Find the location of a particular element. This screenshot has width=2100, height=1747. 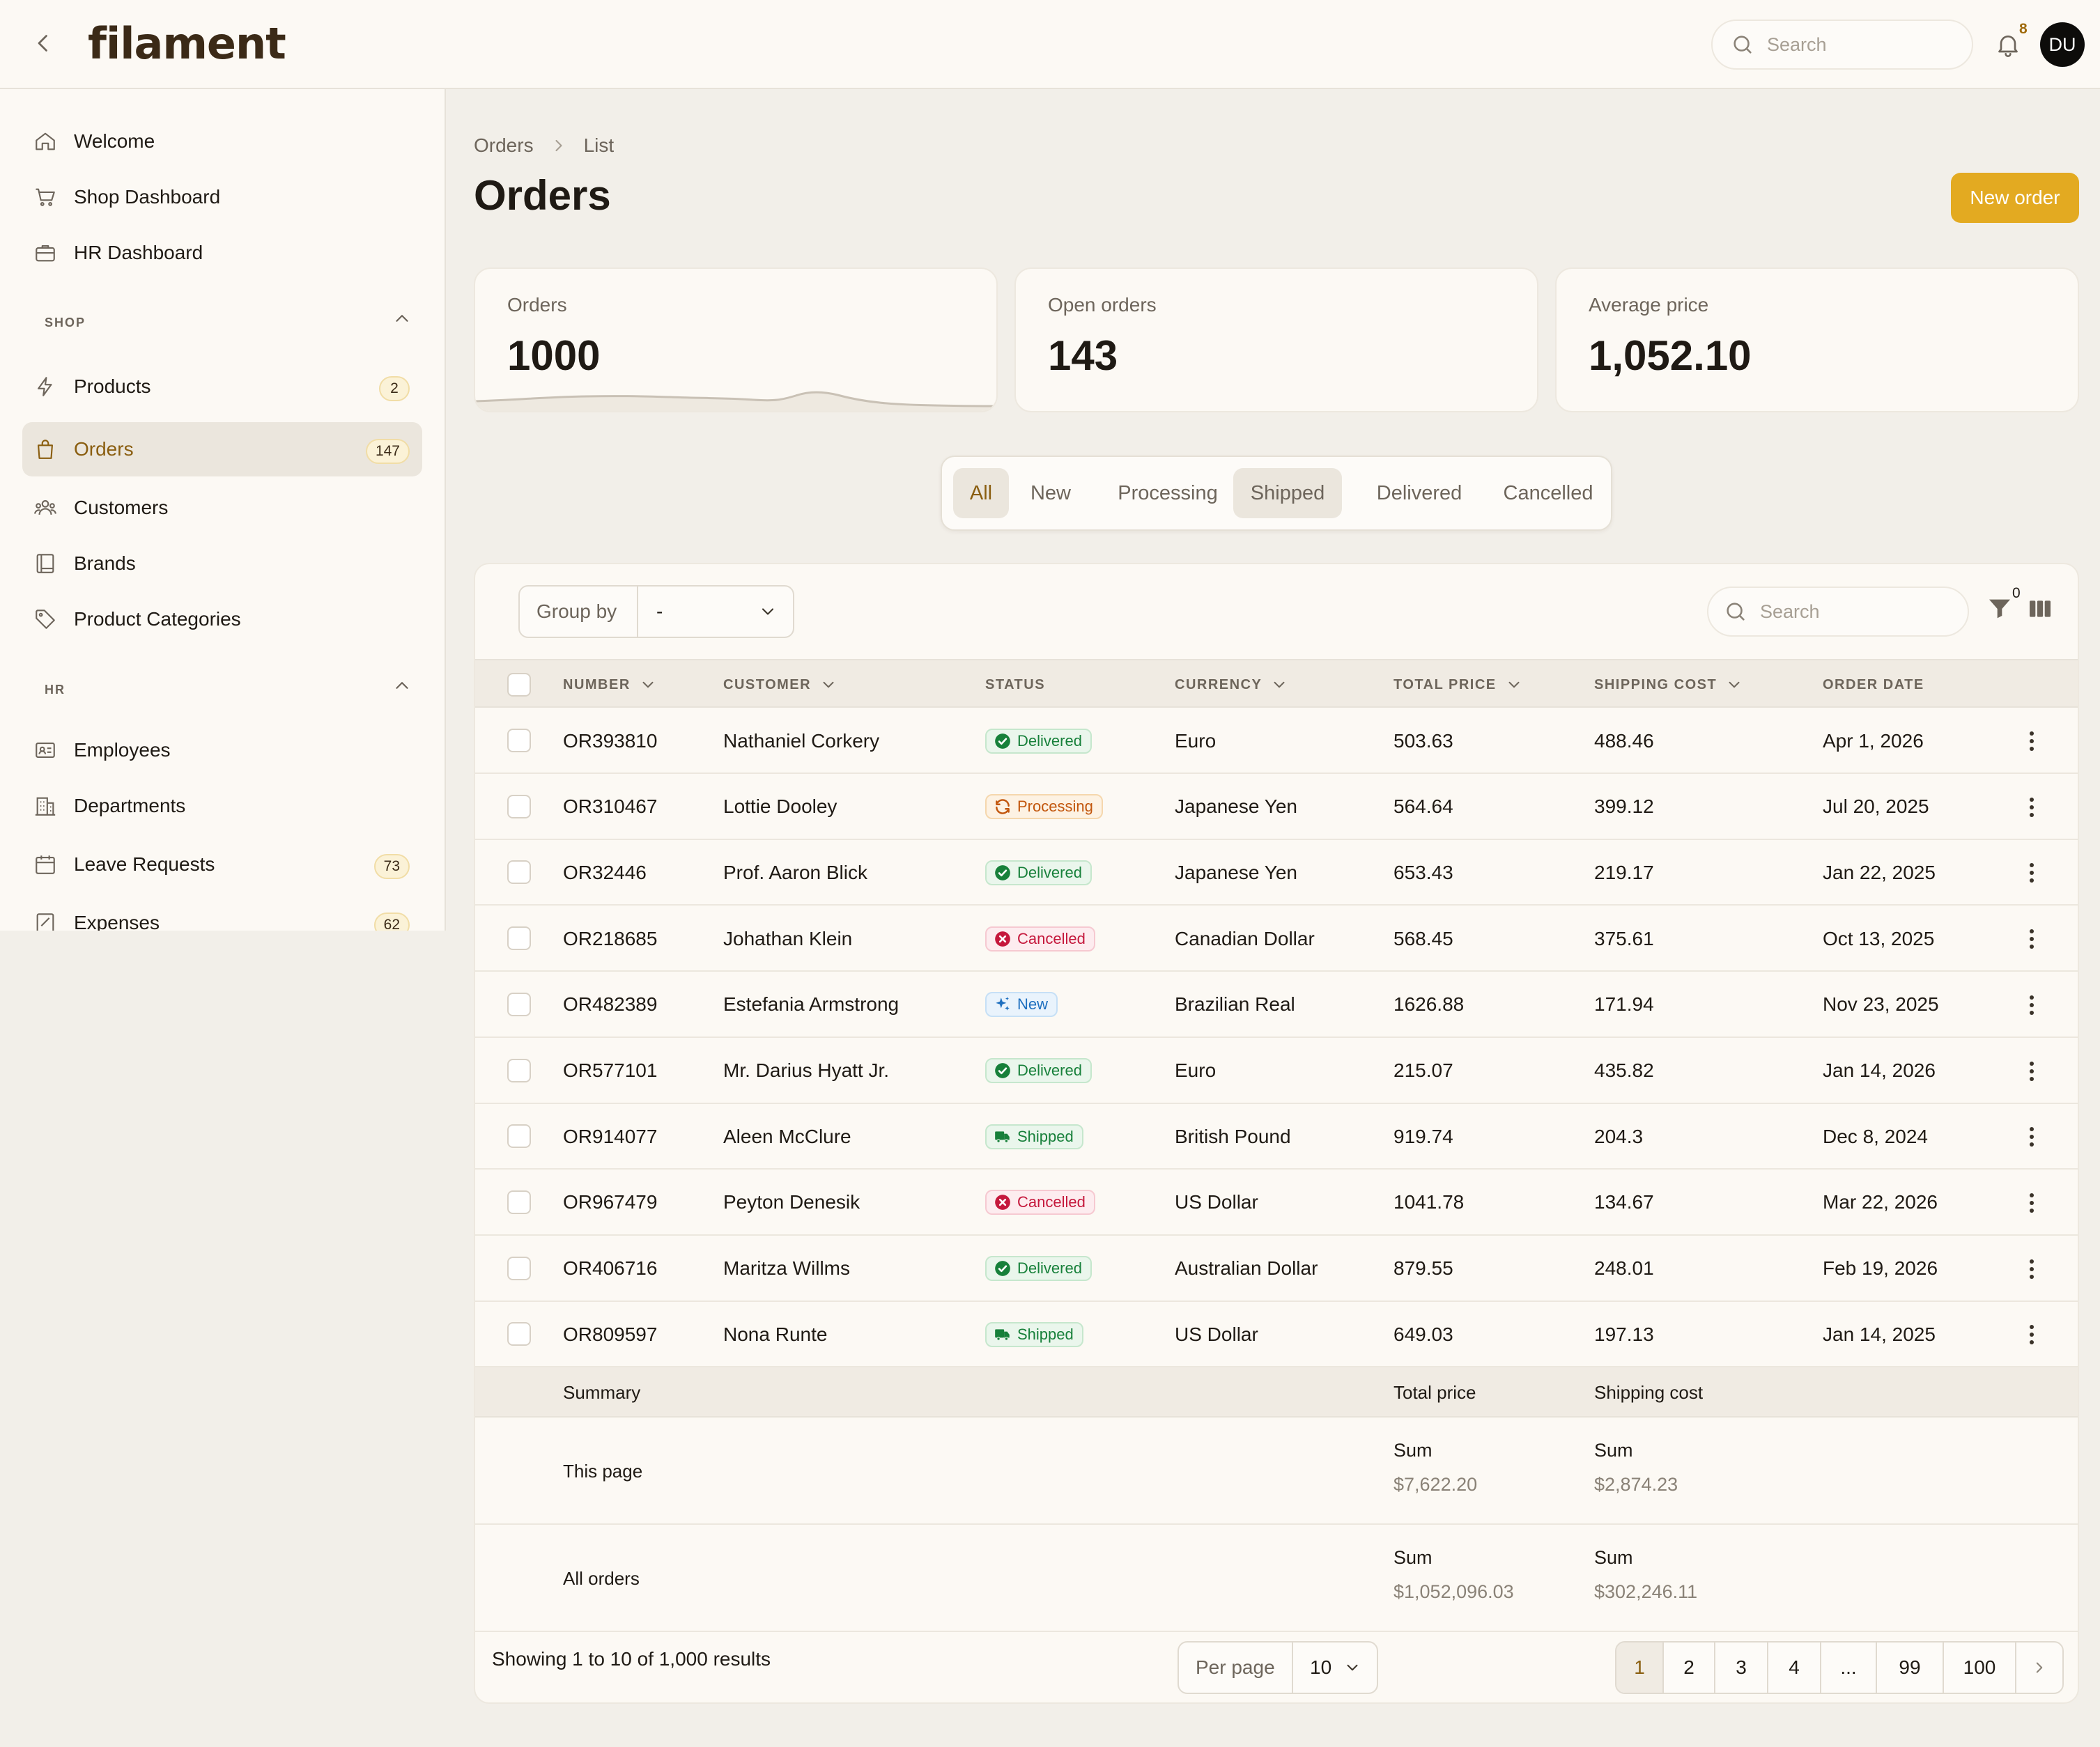

avatar: DU is located at coordinates (2062, 44).